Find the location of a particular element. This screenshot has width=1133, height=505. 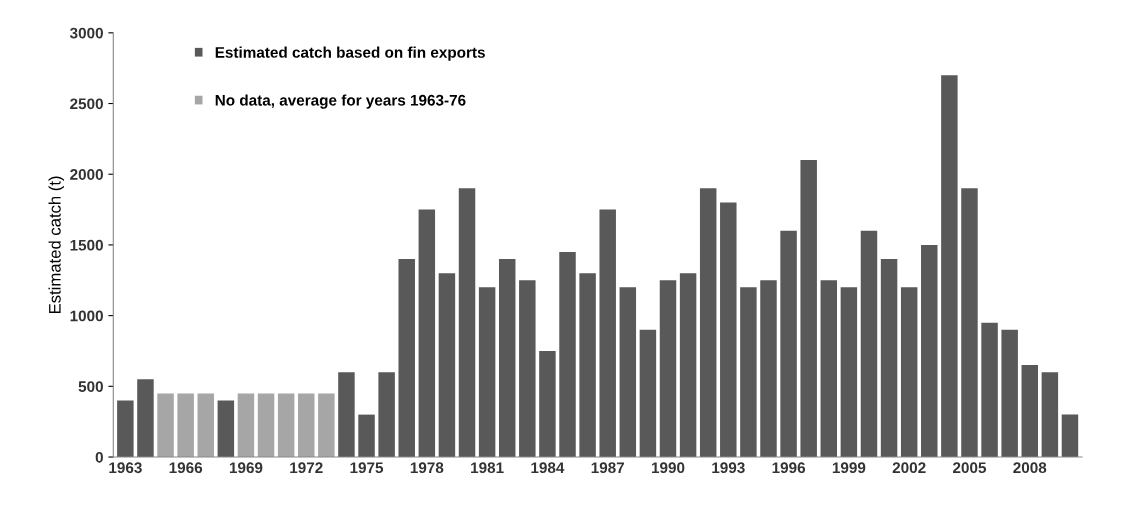

x-tick-label: 1966 is located at coordinates (186, 468).